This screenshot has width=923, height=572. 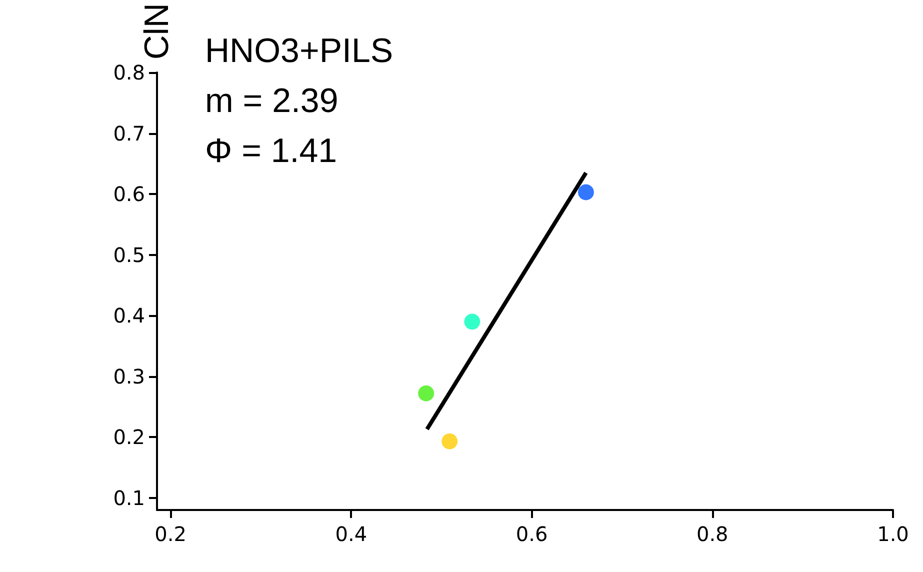 What do you see at coordinates (271, 151) in the screenshot?
I see `annotation: Φ = 1.41` at bounding box center [271, 151].